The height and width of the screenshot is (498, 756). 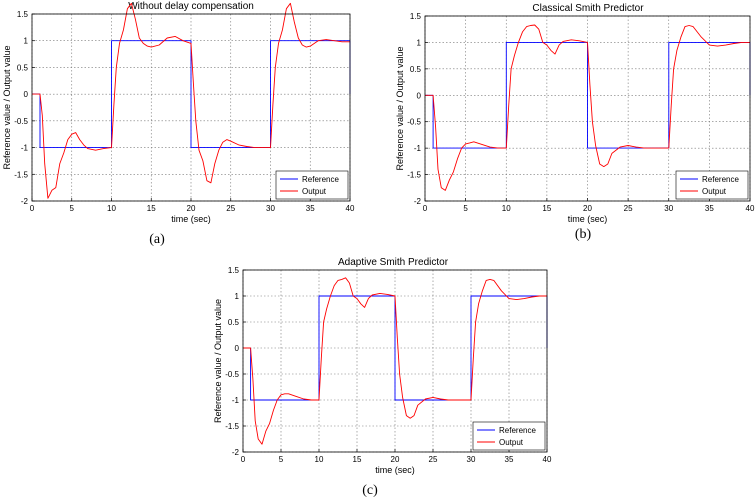 I want to click on chart-caption: (a), so click(x=157, y=239).